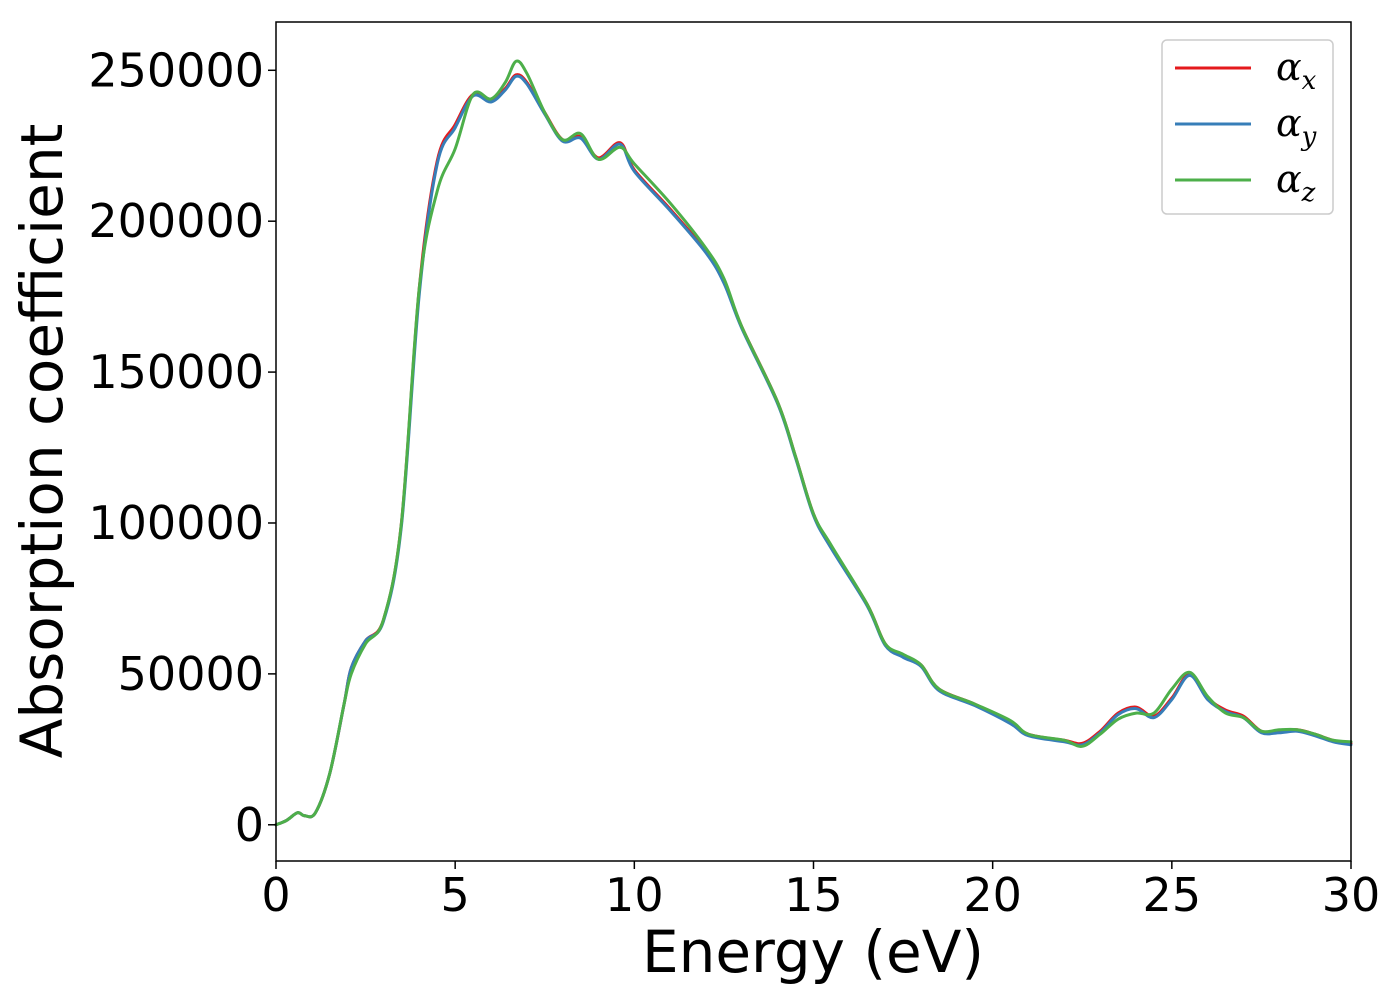 The height and width of the screenshot is (1000, 1400). What do you see at coordinates (176, 221) in the screenshot?
I see `y-tick-label: 200000` at bounding box center [176, 221].